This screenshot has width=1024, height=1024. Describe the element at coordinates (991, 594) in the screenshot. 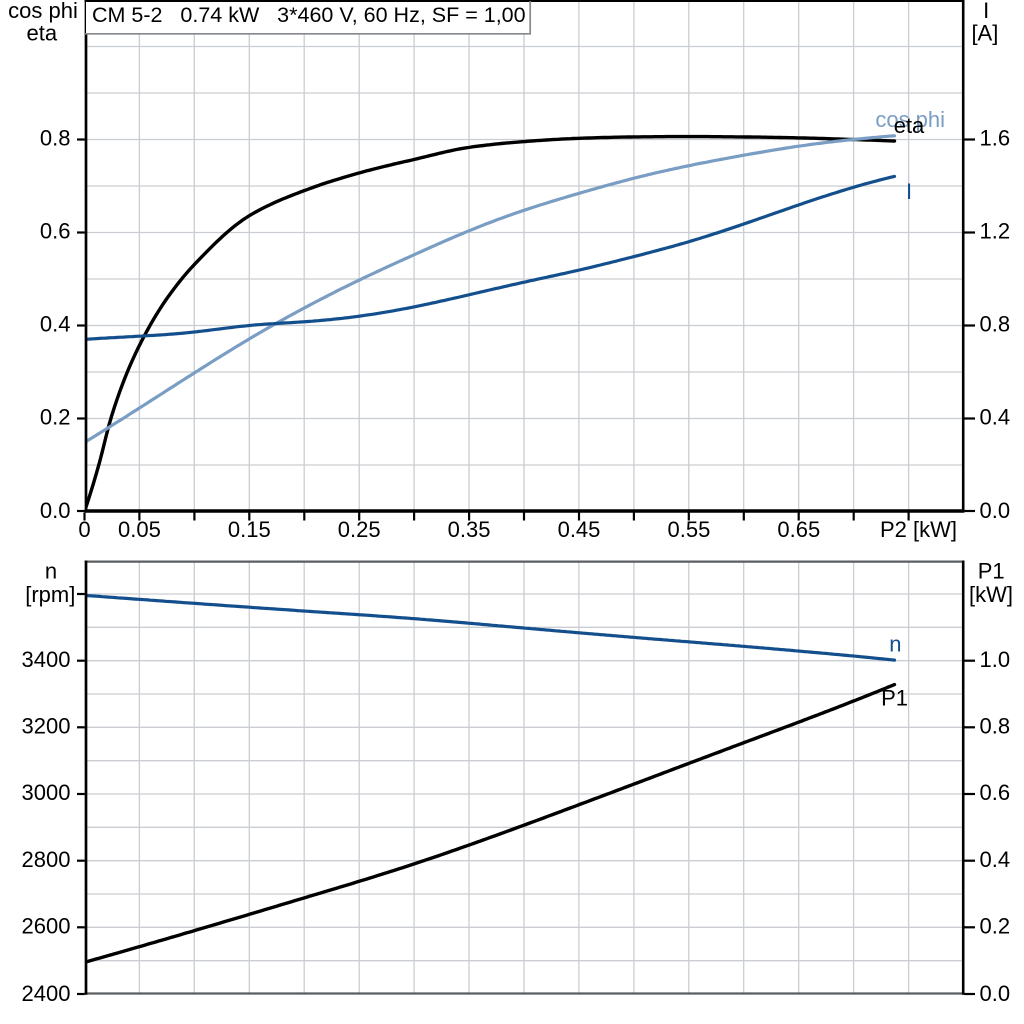

I see `svg-text: [kW]` at that location.